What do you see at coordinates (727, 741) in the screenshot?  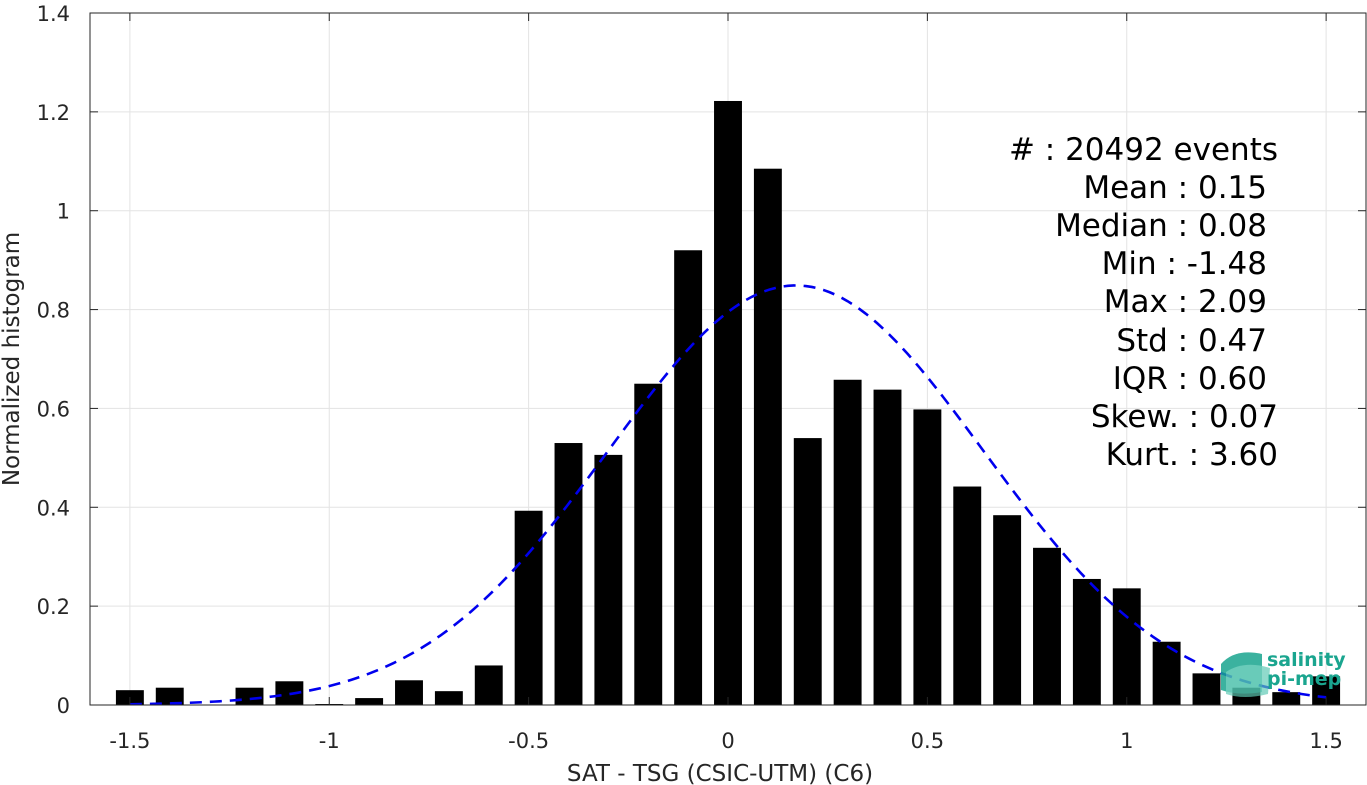 I see `x-tick-label: 0` at bounding box center [727, 741].